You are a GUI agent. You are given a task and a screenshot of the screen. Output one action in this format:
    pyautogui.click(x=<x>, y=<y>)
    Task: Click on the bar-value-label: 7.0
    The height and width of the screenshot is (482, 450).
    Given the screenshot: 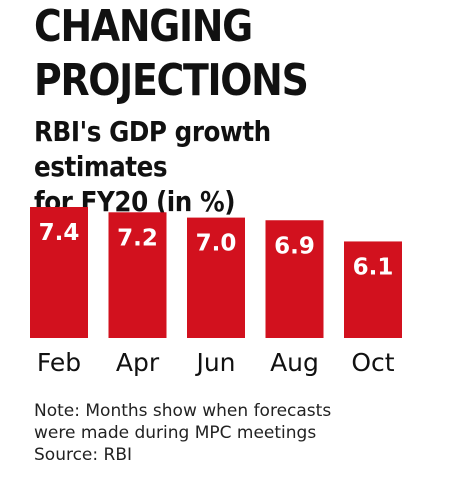 What is the action you would take?
    pyautogui.click(x=216, y=244)
    